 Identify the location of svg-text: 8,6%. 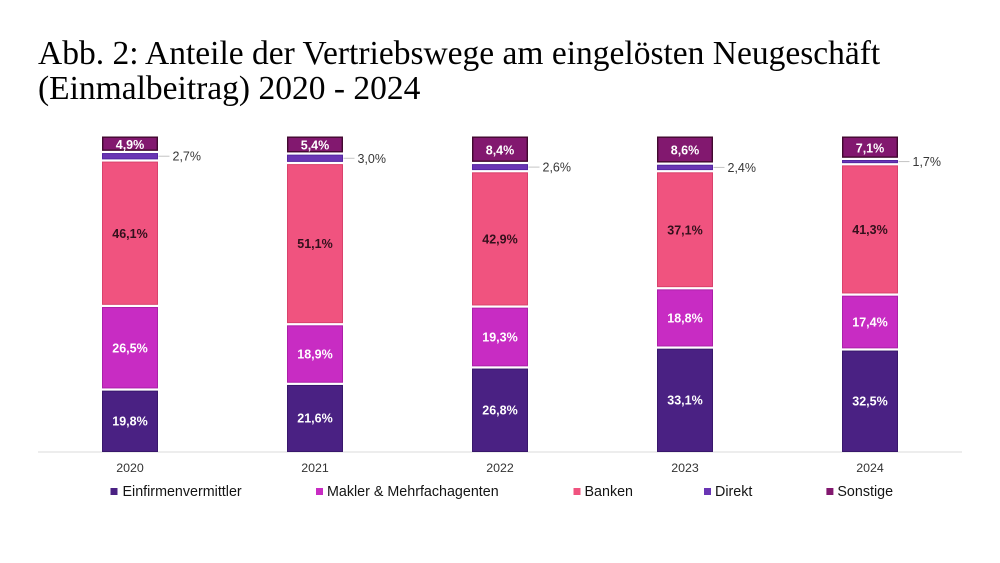
(685, 151).